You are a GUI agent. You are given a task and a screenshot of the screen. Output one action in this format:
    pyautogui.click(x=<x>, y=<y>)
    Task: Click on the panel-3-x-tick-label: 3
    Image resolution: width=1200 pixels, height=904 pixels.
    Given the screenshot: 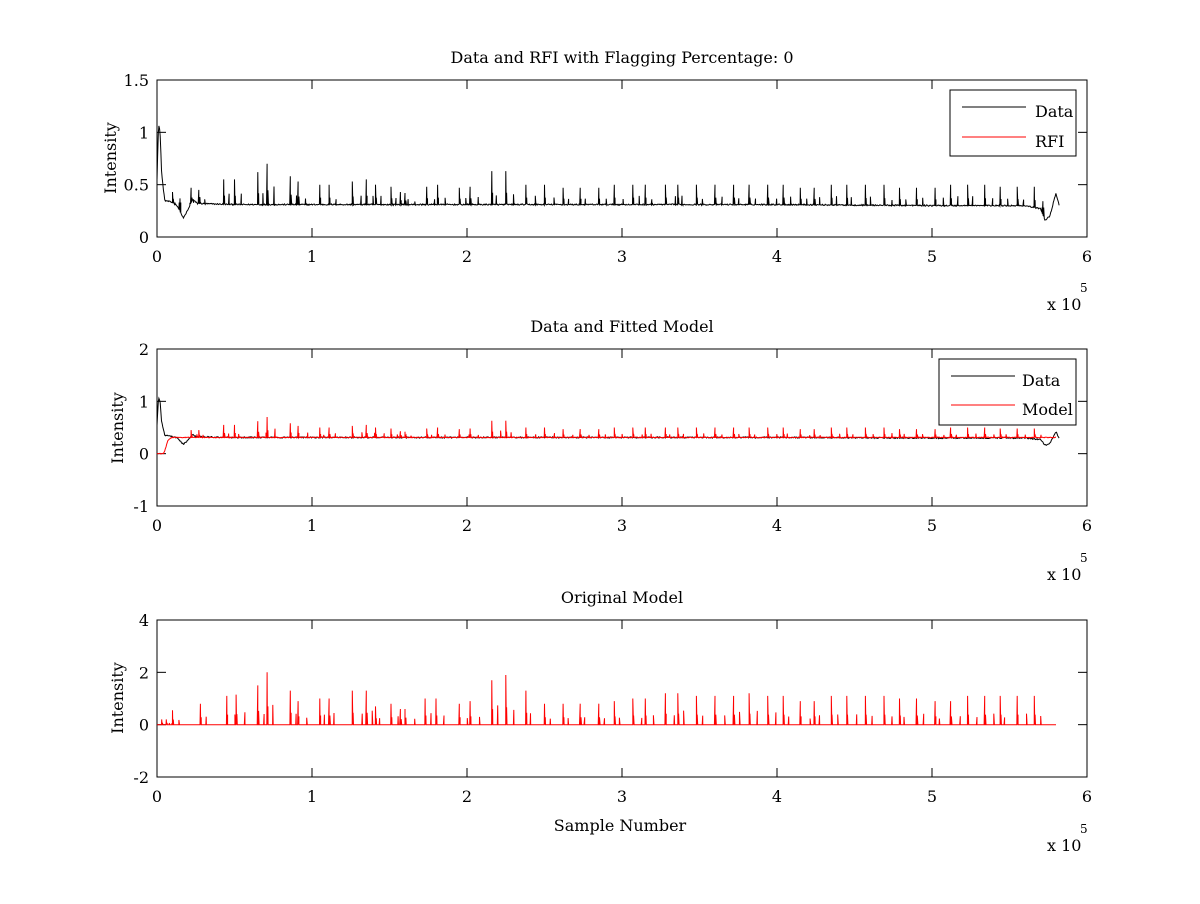 What is the action you would take?
    pyautogui.click(x=622, y=796)
    